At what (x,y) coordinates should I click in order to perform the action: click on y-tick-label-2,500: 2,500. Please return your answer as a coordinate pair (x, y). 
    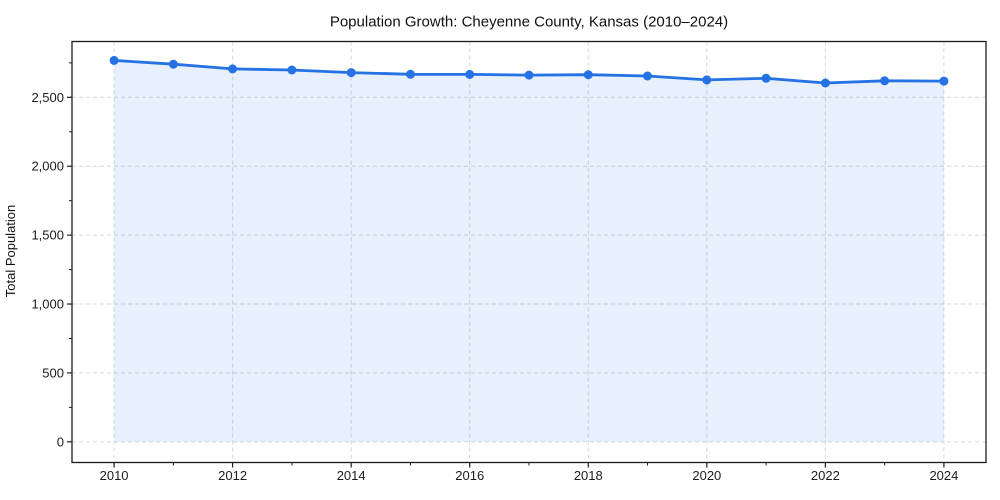
    Looking at the image, I should click on (47, 97).